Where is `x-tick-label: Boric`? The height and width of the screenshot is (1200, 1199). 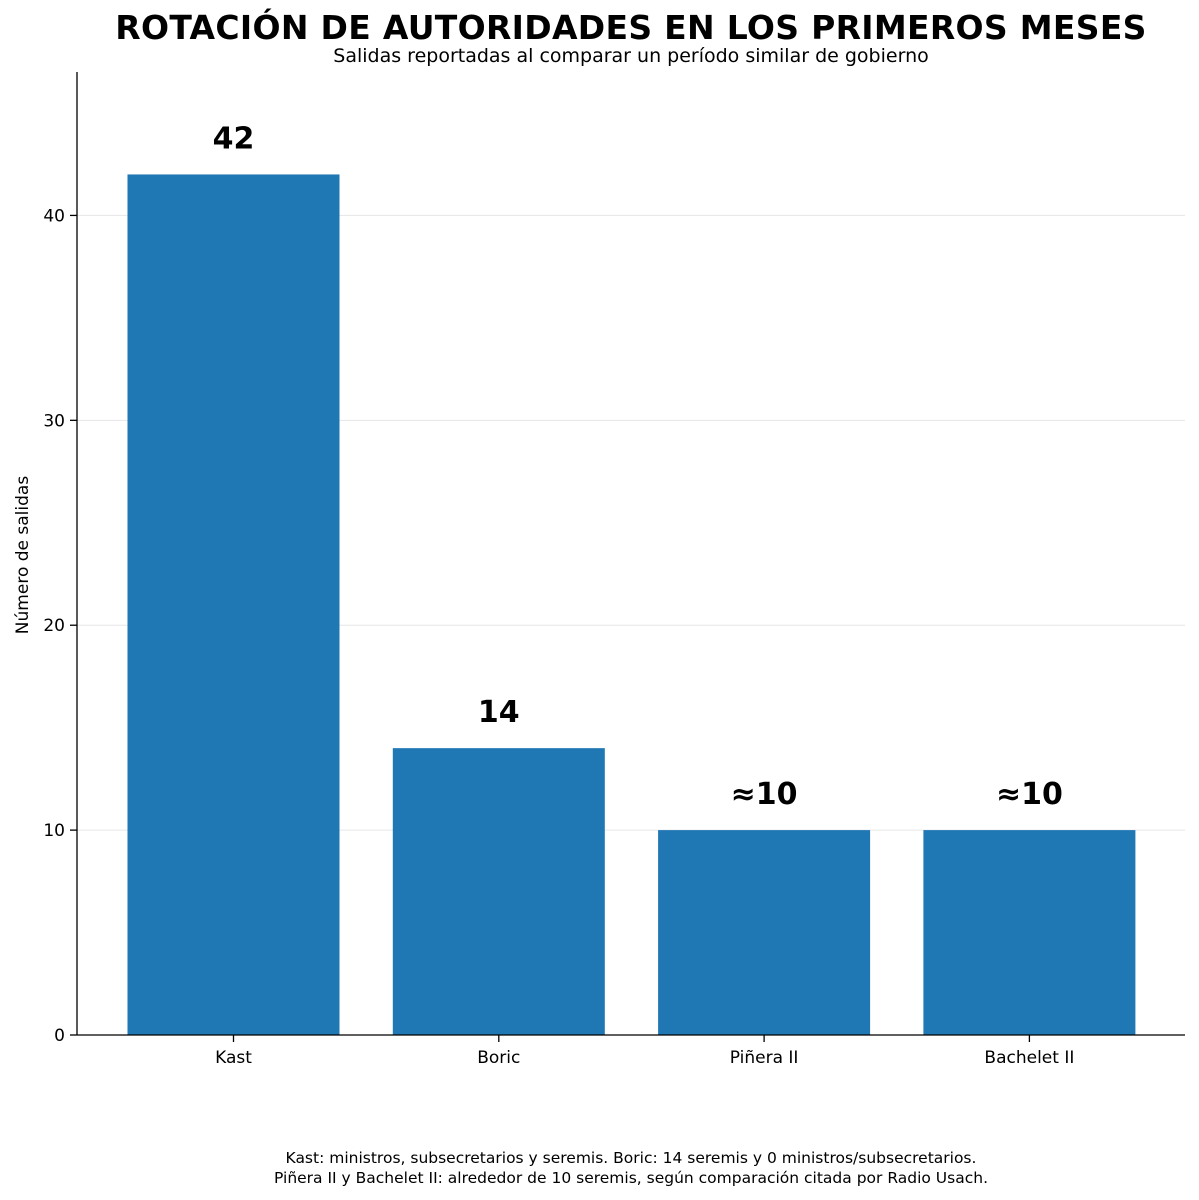 x-tick-label: Boric is located at coordinates (498, 1058).